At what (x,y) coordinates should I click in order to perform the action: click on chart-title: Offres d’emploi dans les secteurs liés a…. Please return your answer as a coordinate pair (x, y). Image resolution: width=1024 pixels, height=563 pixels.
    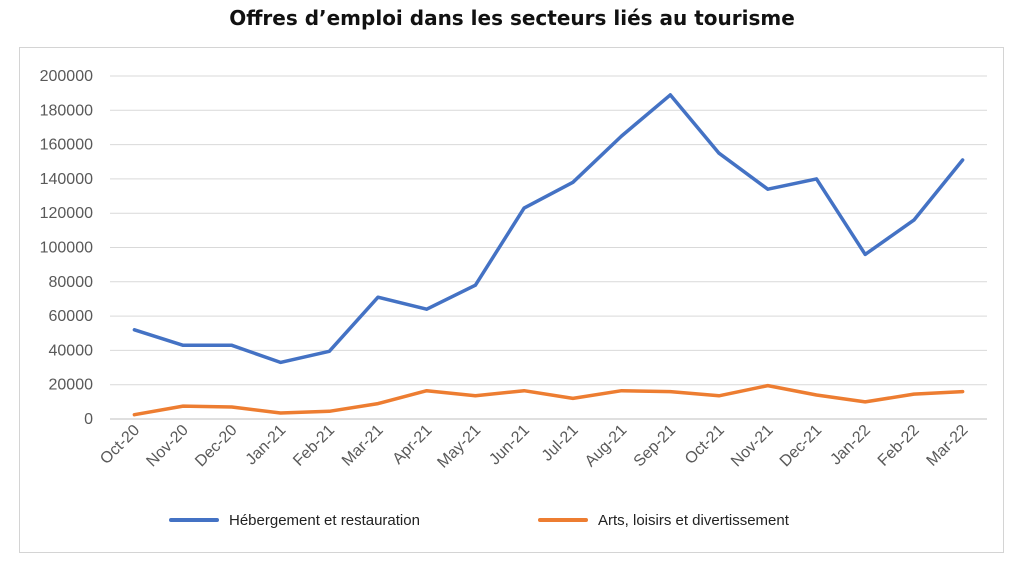
    Looking at the image, I should click on (512, 18).